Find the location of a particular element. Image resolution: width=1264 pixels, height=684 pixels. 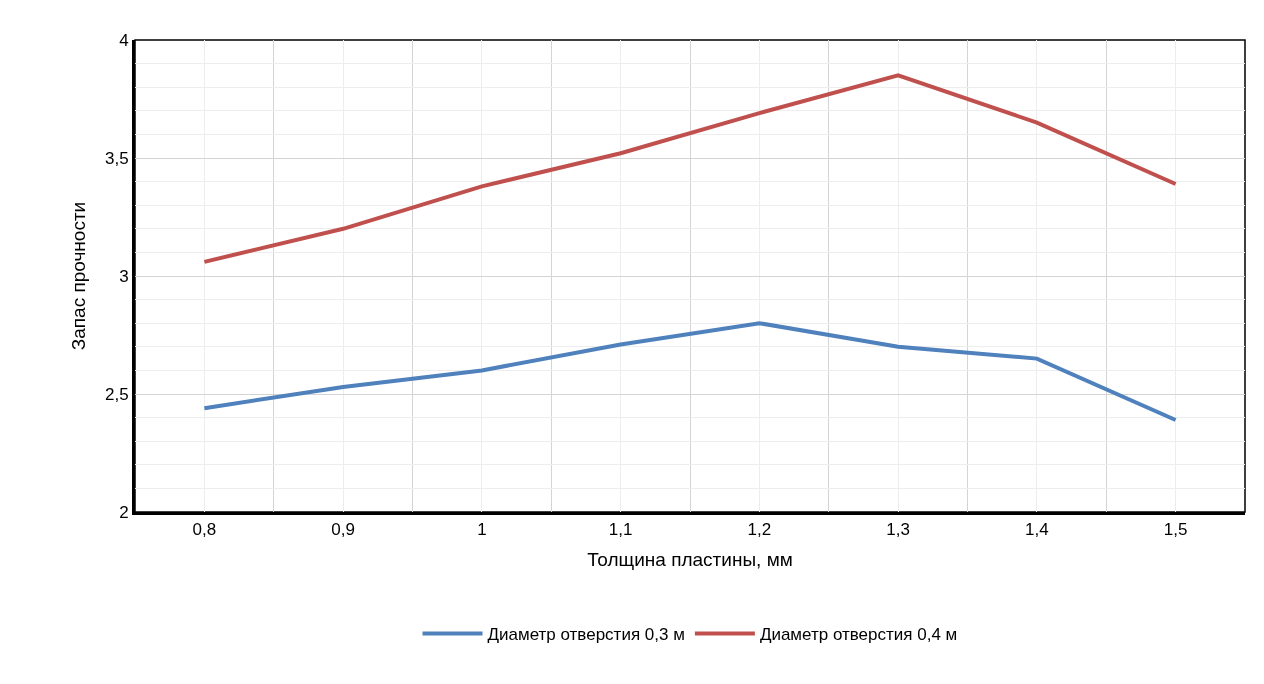

x-tick-label: 1,3 is located at coordinates (898, 530).